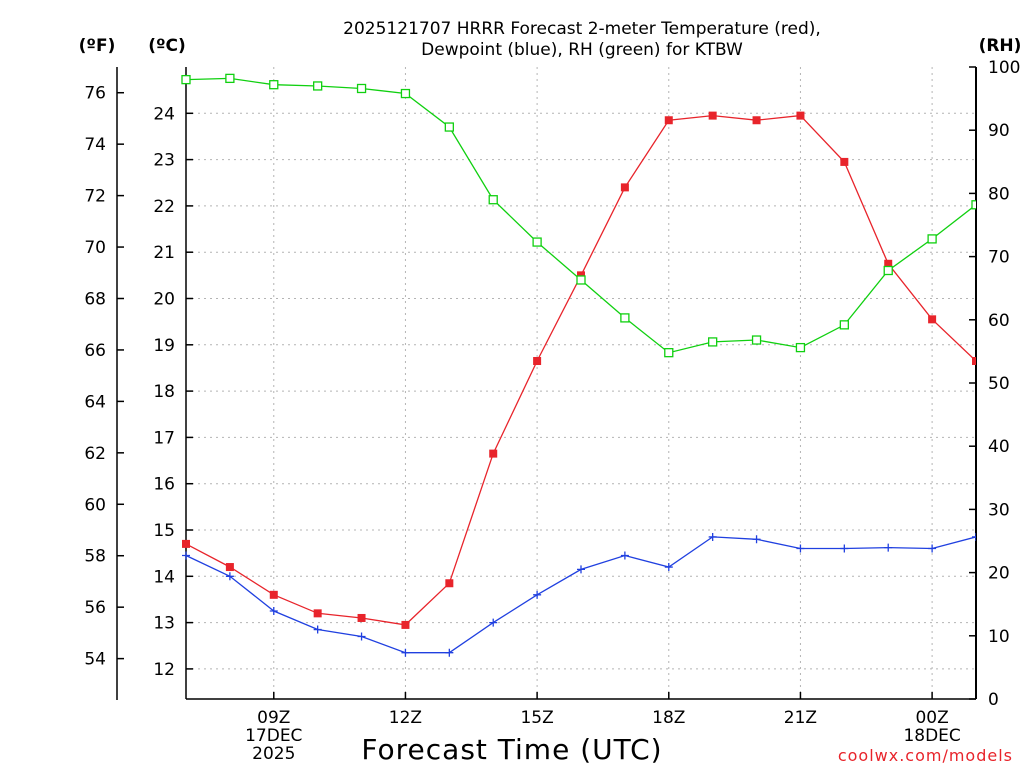 The image size is (1024, 768). I want to click on chart-title-line-2: Dewpoint (blue), RH (green) for KTBW, so click(582, 50).